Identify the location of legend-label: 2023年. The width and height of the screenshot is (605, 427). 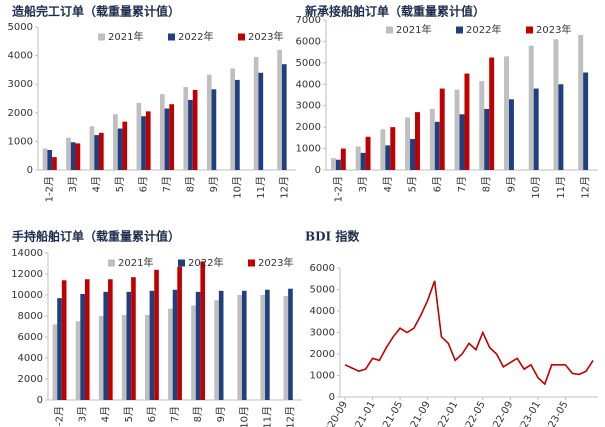
(553, 29).